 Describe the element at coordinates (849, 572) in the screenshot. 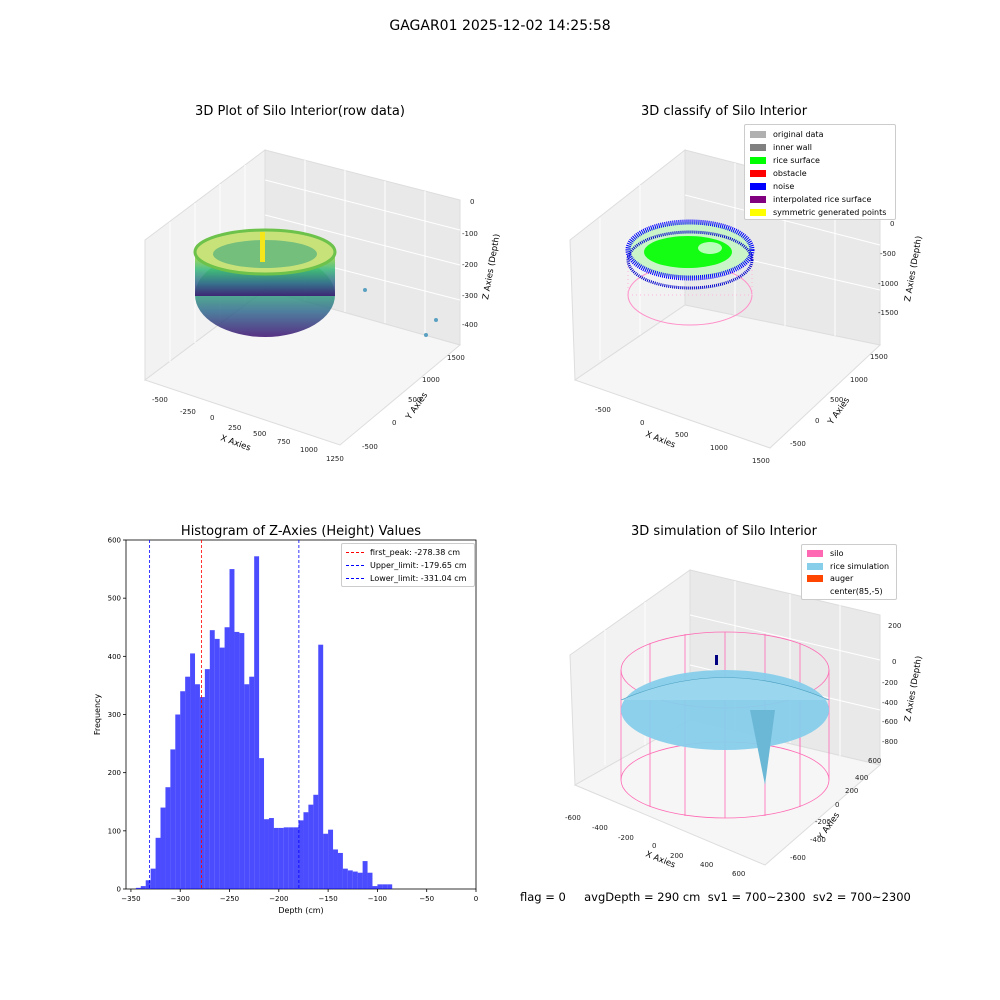

I see `simulation-legend: silo rice simulation auger center(85,-5)` at that location.